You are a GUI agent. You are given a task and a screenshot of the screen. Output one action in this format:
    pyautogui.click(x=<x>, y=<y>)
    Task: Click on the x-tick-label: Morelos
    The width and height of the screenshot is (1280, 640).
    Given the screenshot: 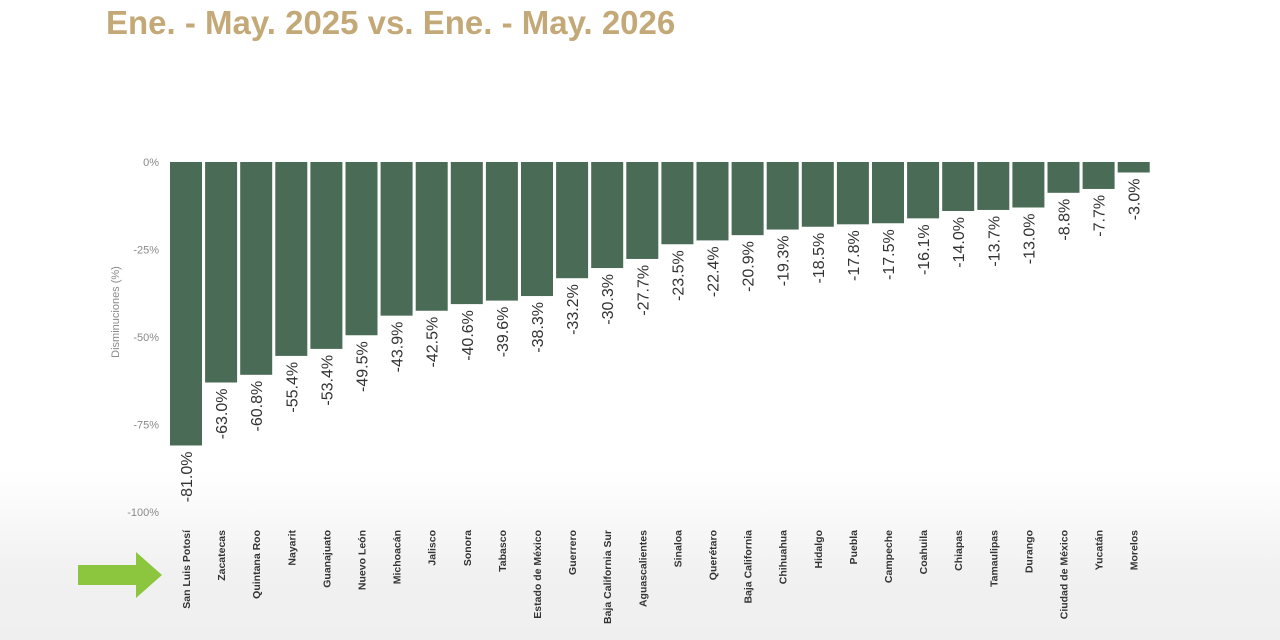 What is the action you would take?
    pyautogui.click(x=1135, y=550)
    